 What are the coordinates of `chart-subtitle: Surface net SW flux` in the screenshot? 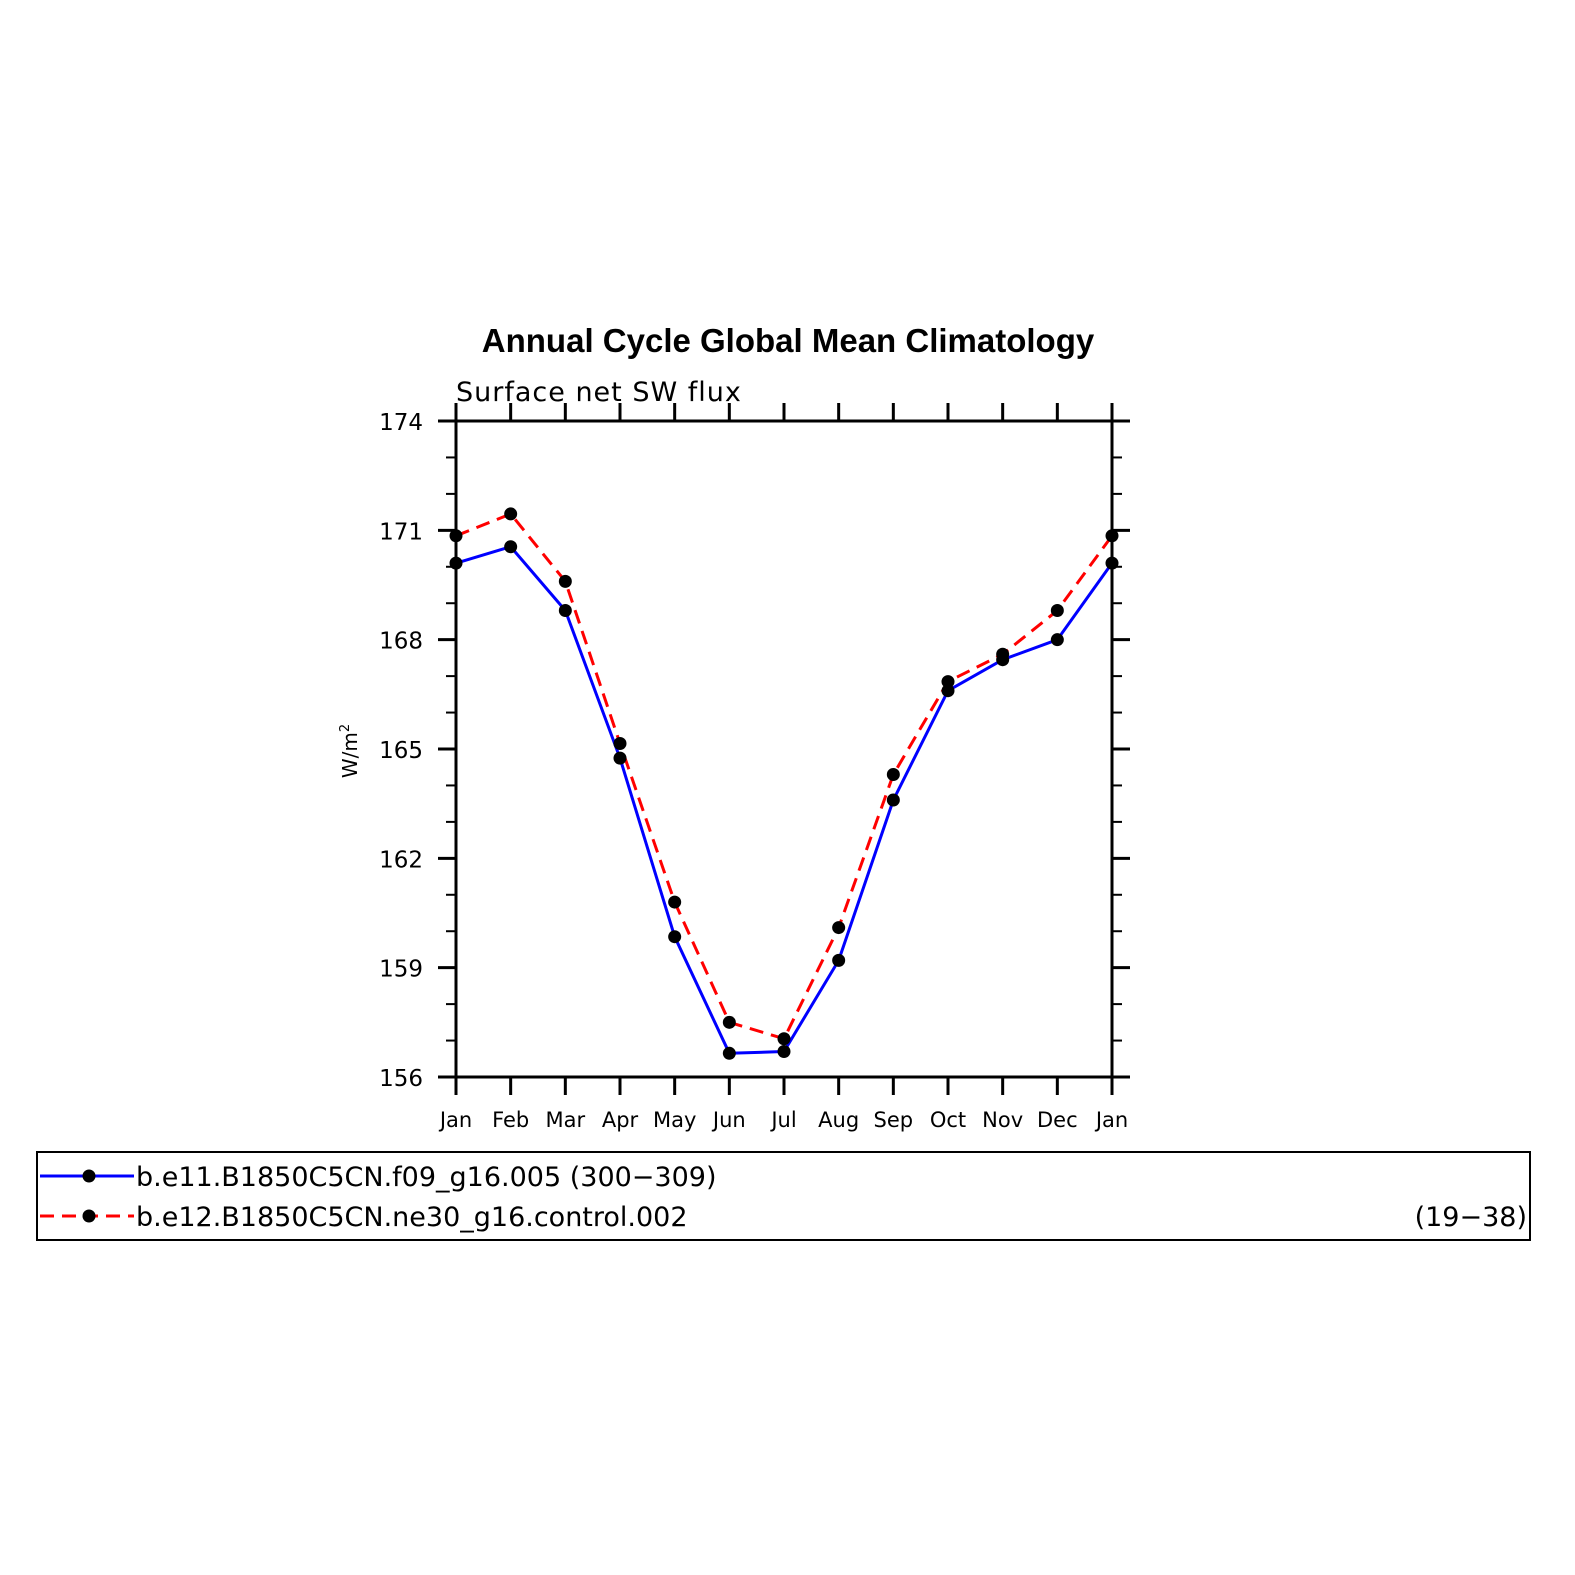 It's located at (599, 392).